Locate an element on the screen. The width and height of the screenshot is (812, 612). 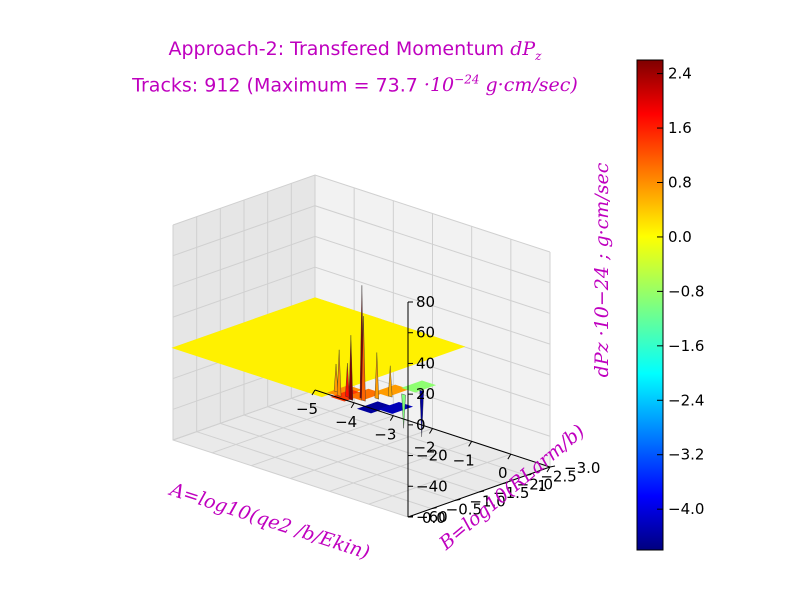
title-line2-math-a: ·10 is located at coordinates (439, 85).